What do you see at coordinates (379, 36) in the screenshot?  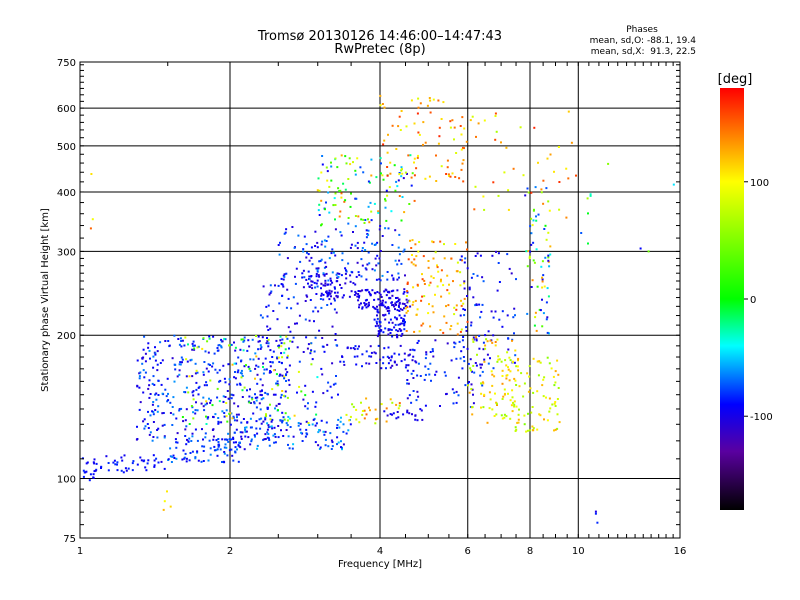 I see `chart-title: Tromsø 20130126 14:46:00–14:47:43` at bounding box center [379, 36].